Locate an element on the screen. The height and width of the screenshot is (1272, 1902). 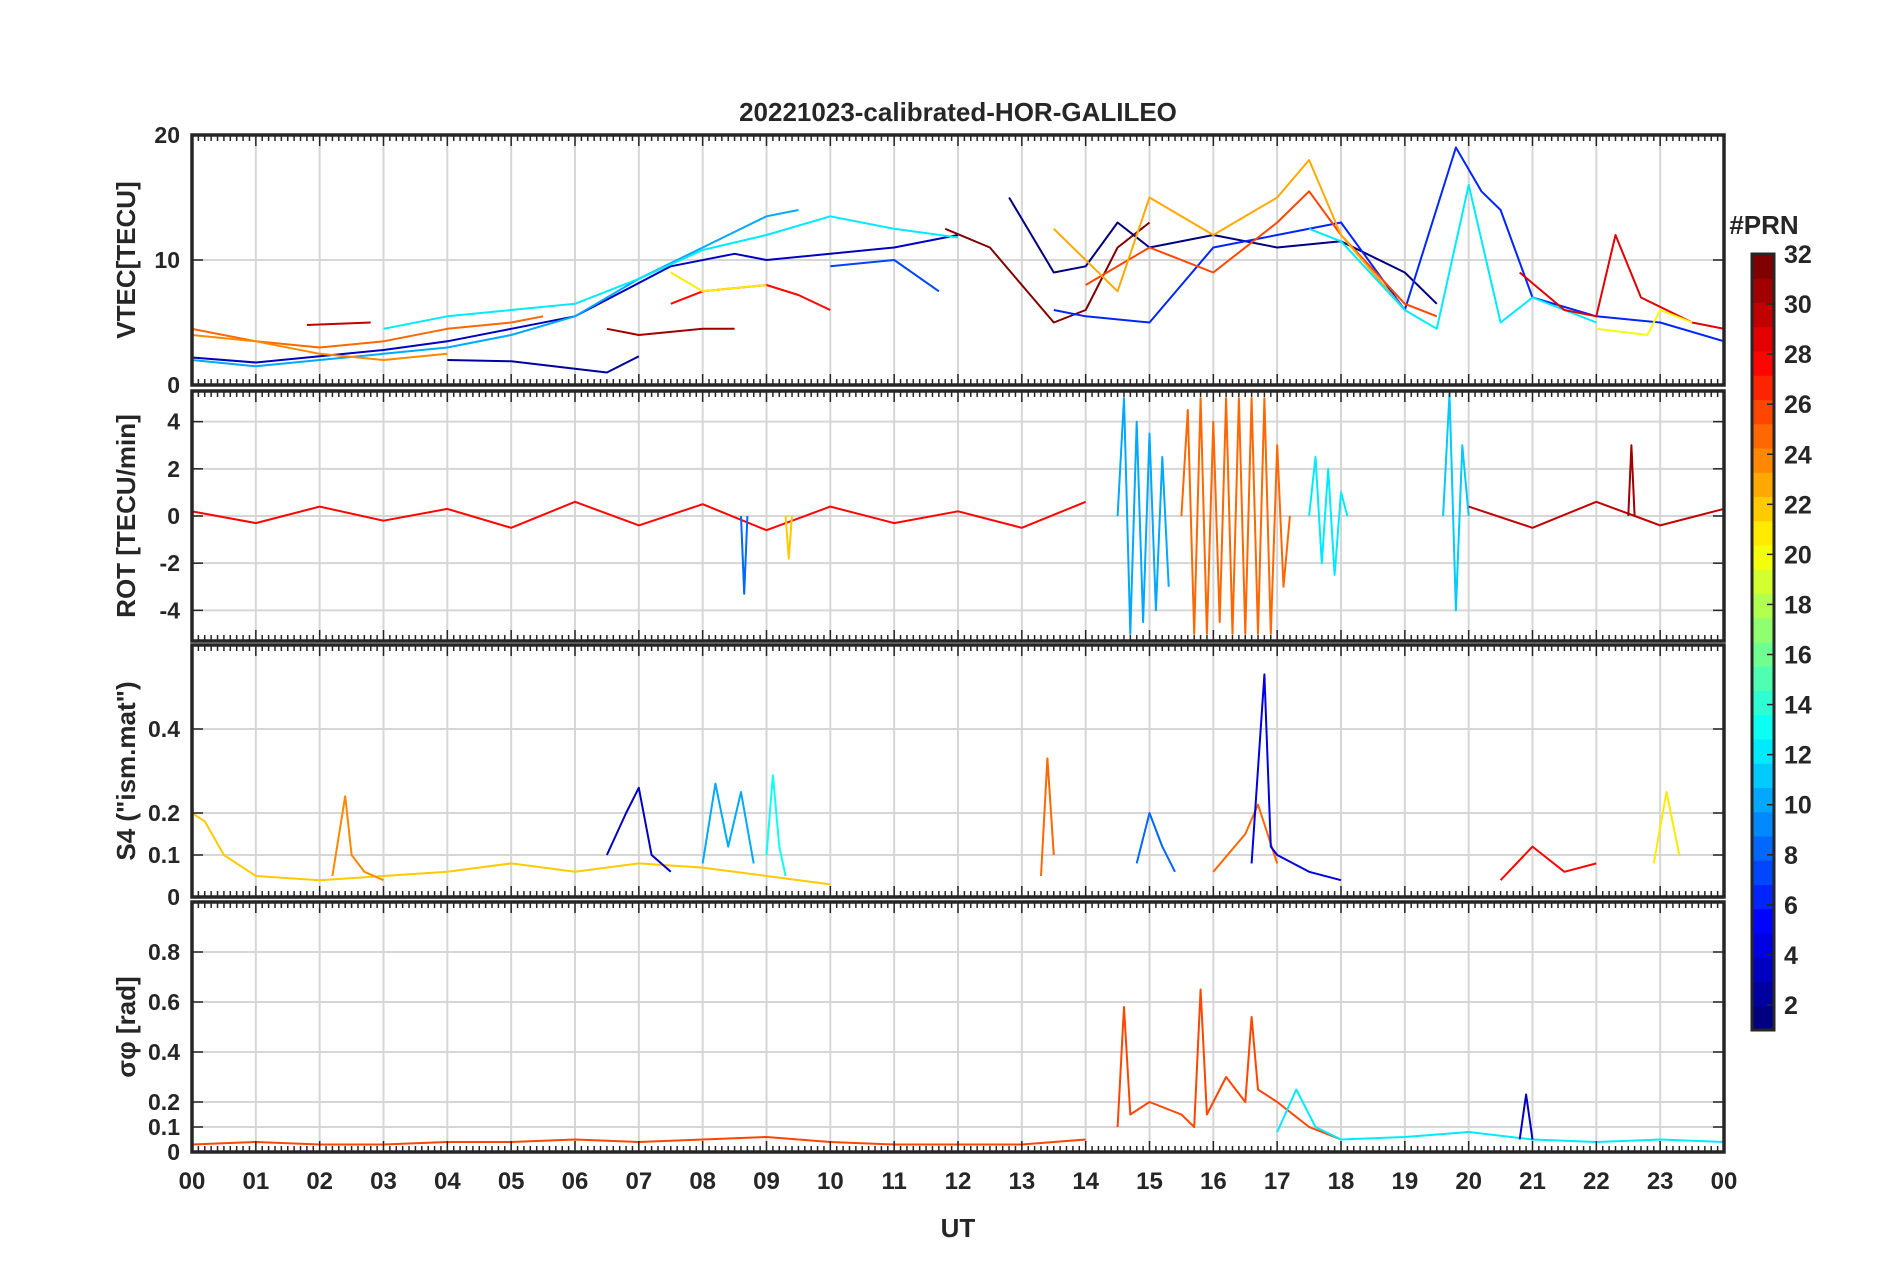
y-tick-label: 4 is located at coordinates (173, 422).